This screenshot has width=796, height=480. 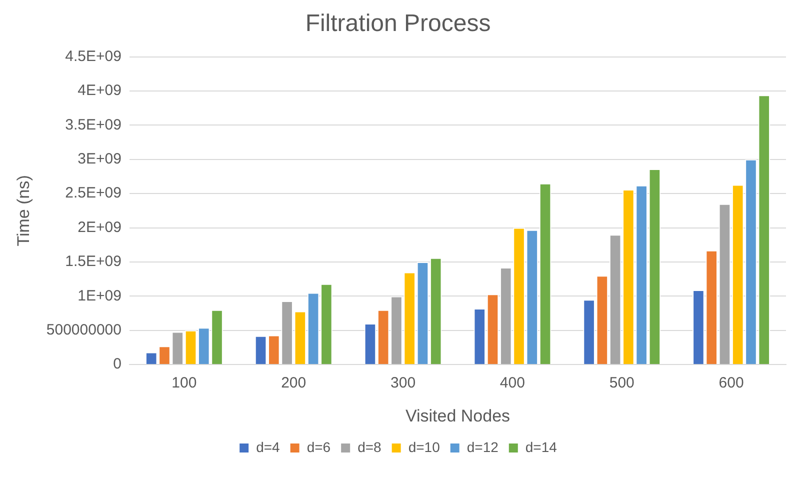 What do you see at coordinates (100, 91) in the screenshot?
I see `y-tick-label: 4E+09` at bounding box center [100, 91].